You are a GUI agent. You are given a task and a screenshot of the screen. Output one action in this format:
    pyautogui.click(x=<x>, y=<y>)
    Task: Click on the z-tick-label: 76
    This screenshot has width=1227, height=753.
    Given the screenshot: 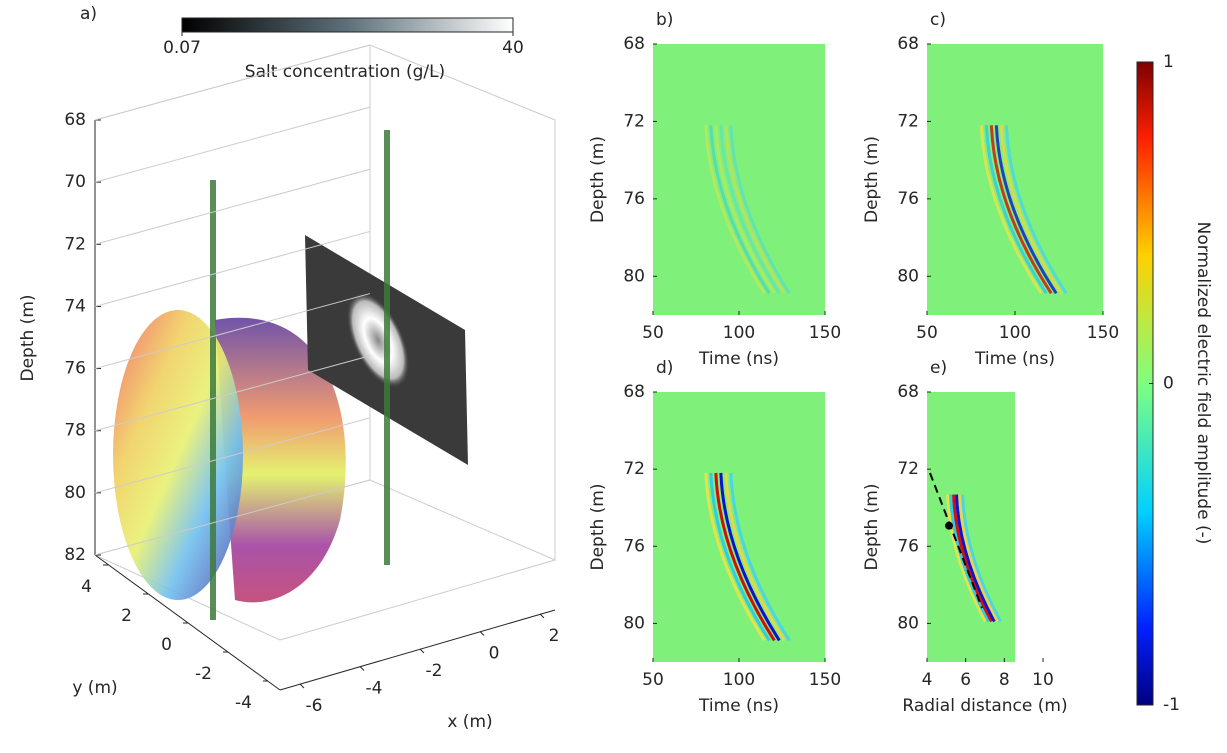 What is the action you would take?
    pyautogui.click(x=75, y=369)
    